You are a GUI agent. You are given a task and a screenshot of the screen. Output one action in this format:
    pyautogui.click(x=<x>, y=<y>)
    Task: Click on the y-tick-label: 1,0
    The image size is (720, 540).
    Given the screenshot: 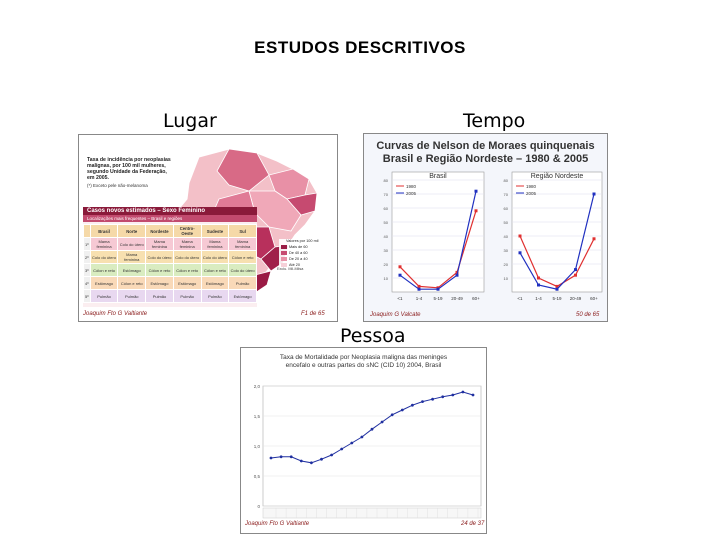 What is the action you would take?
    pyautogui.click(x=257, y=446)
    